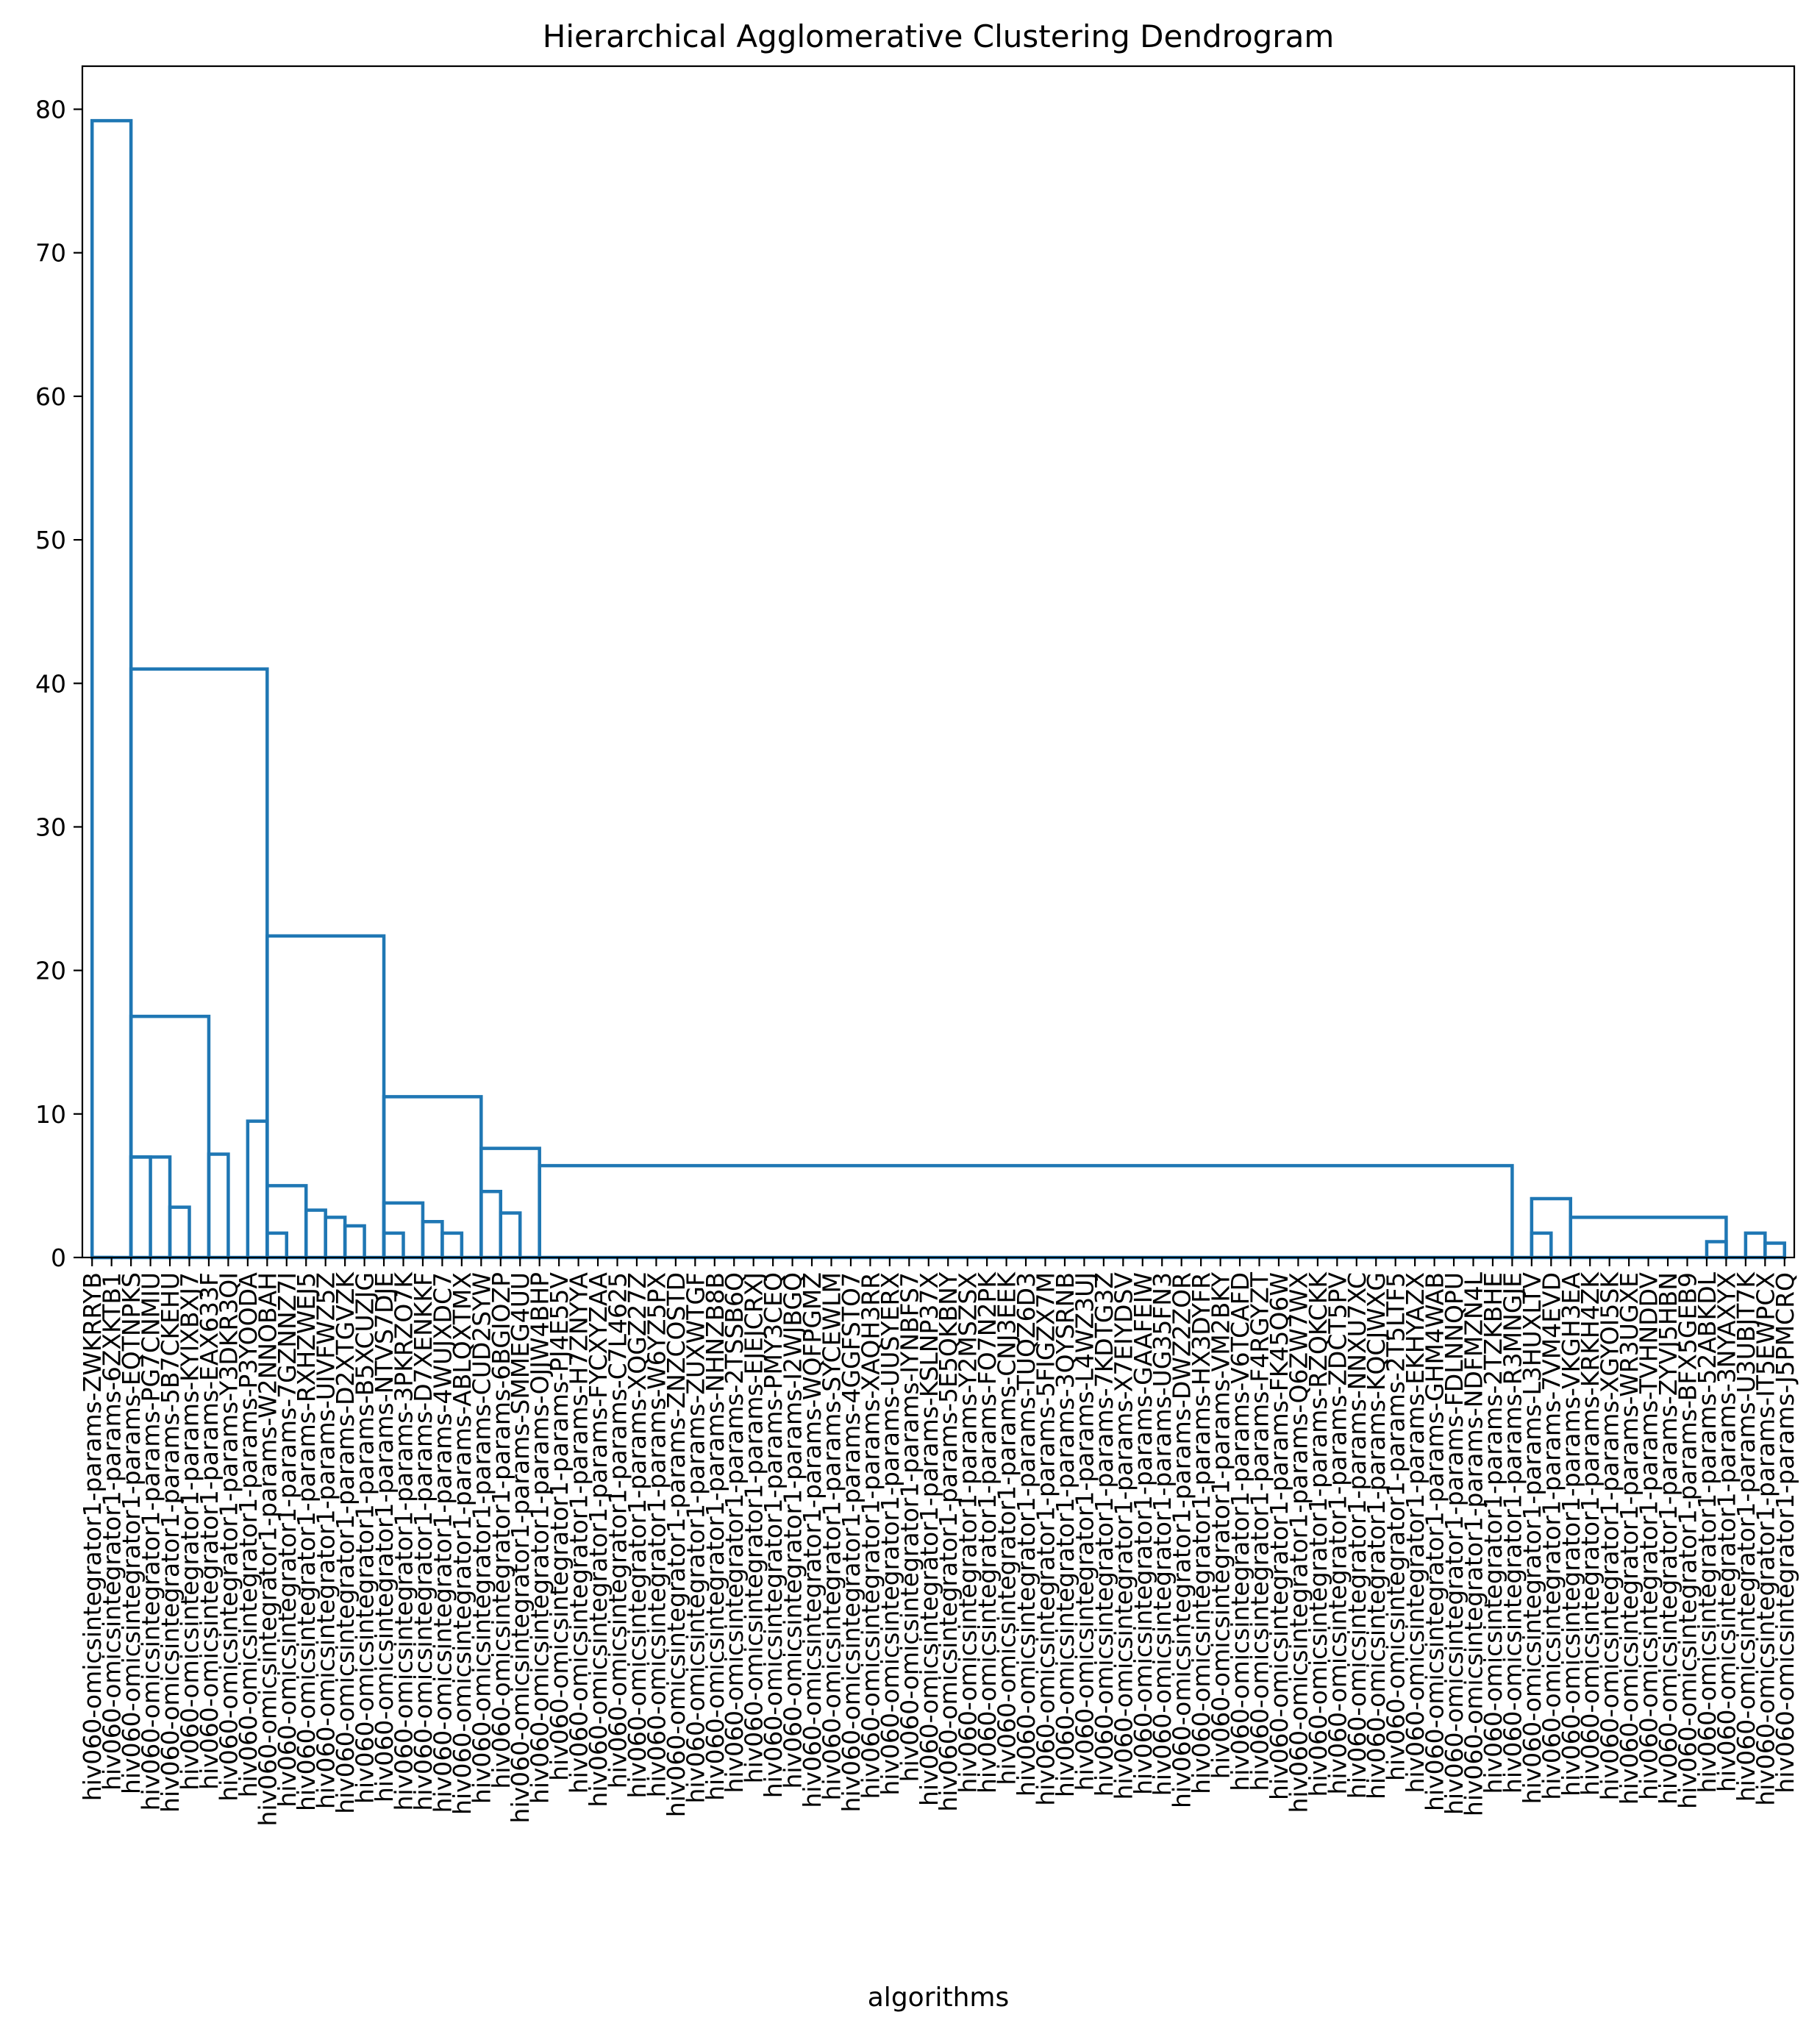  What do you see at coordinates (939, 1998) in the screenshot?
I see `x-axis-label: algorithms` at bounding box center [939, 1998].